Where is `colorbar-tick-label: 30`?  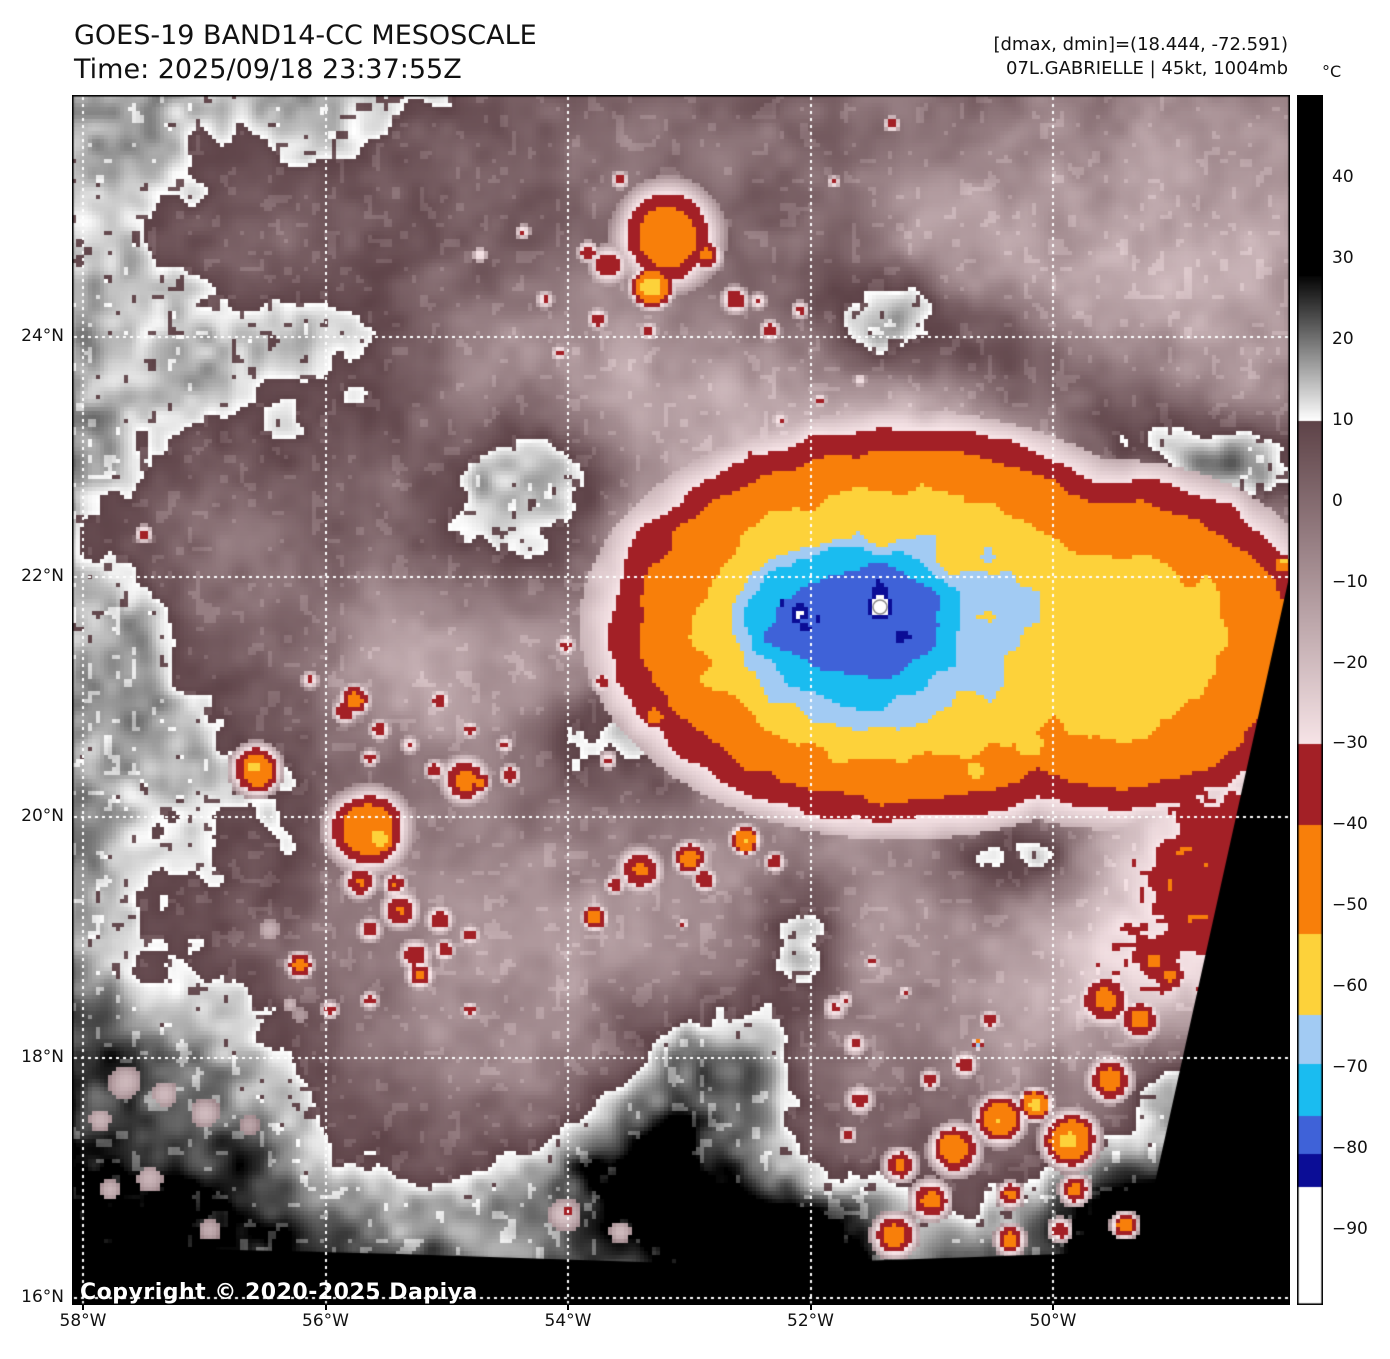
colorbar-tick-label: 30 is located at coordinates (1343, 258).